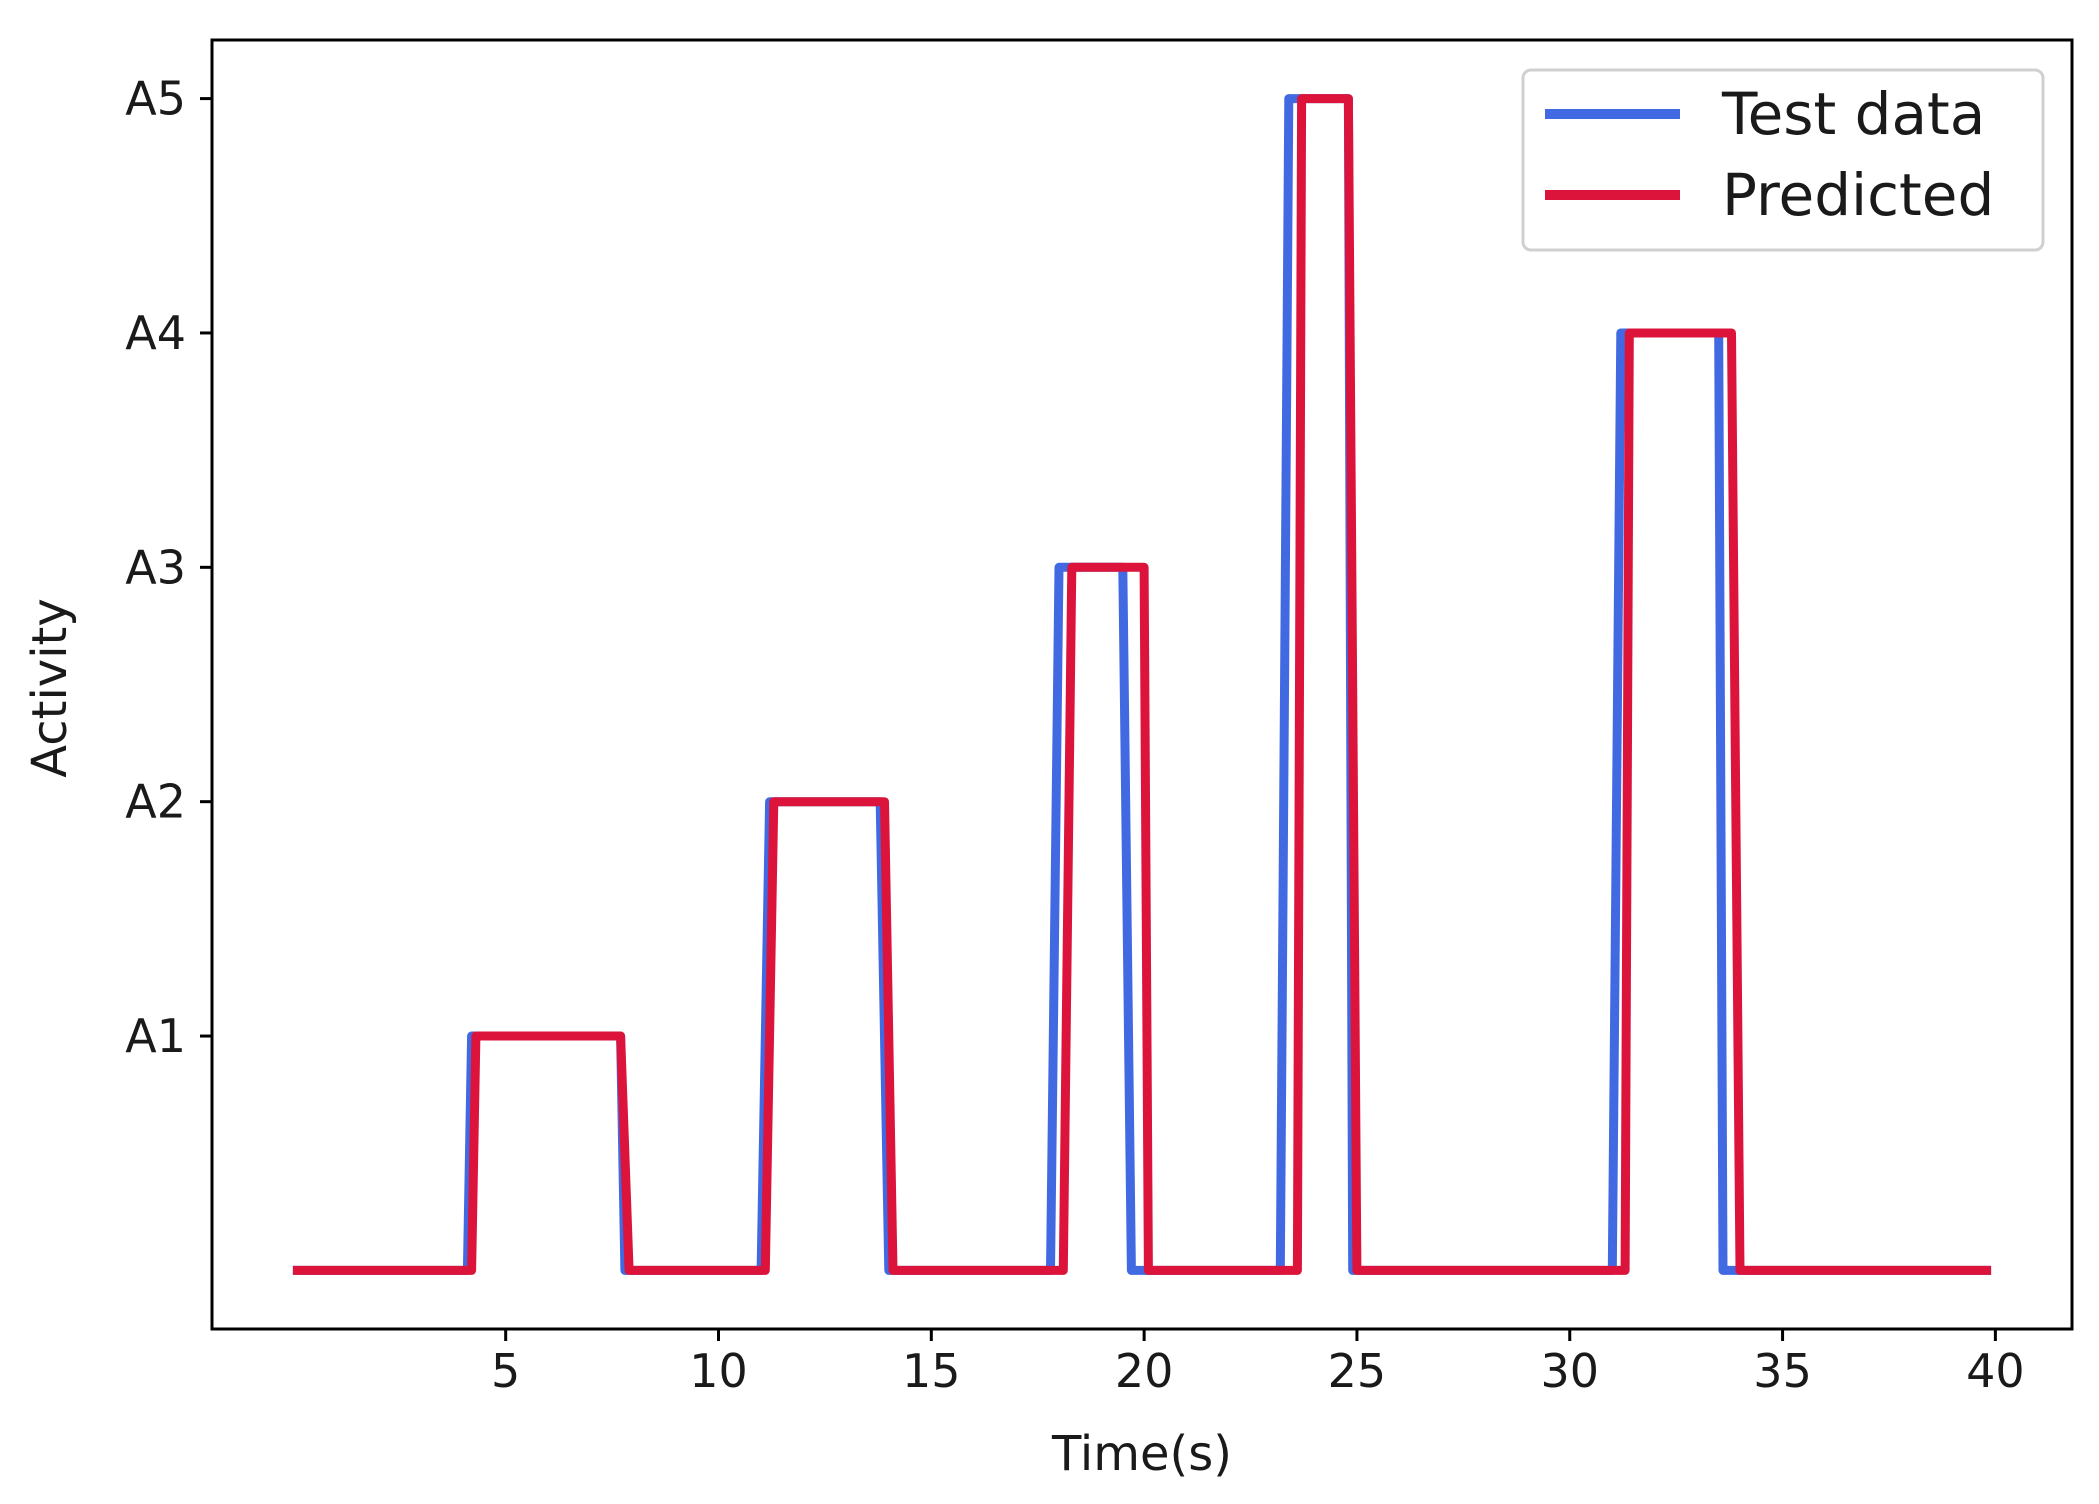 Image resolution: width=2099 pixels, height=1504 pixels. What do you see at coordinates (155, 333) in the screenshot?
I see `y-tick-label: A4` at bounding box center [155, 333].